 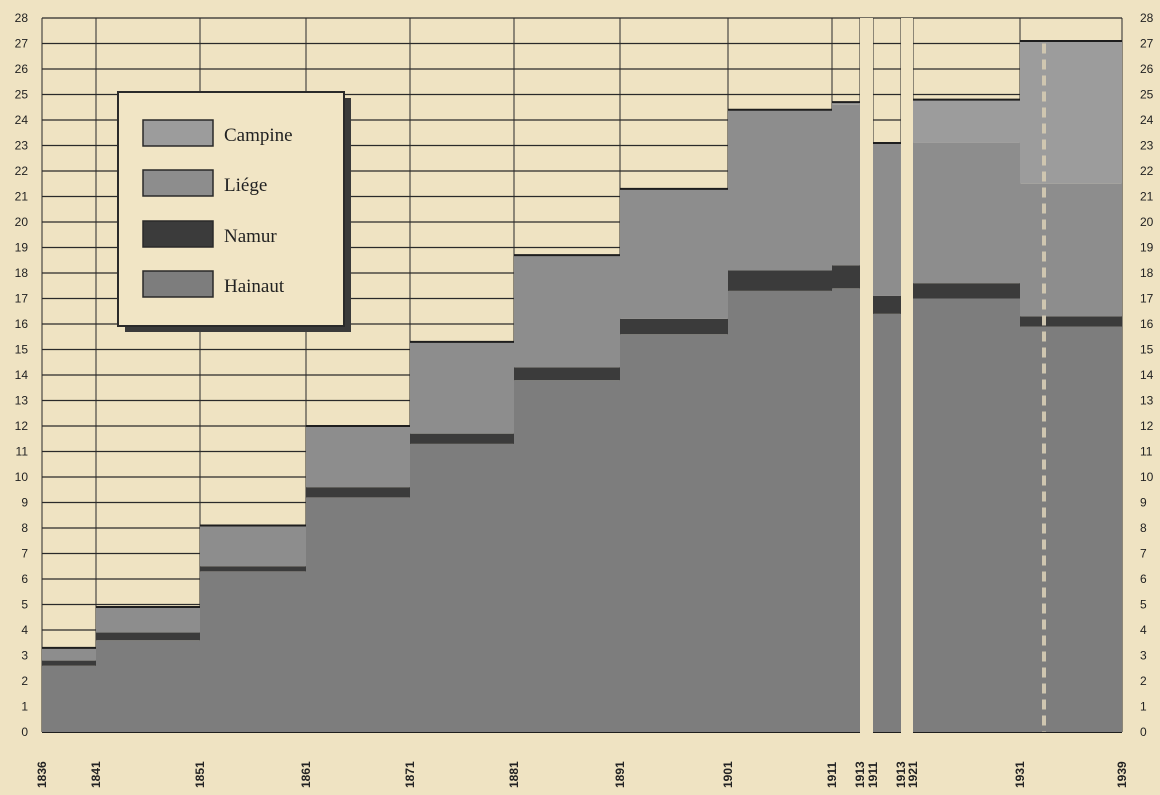 What do you see at coordinates (22, 350) in the screenshot?
I see `y-tick-label-left: 15` at bounding box center [22, 350].